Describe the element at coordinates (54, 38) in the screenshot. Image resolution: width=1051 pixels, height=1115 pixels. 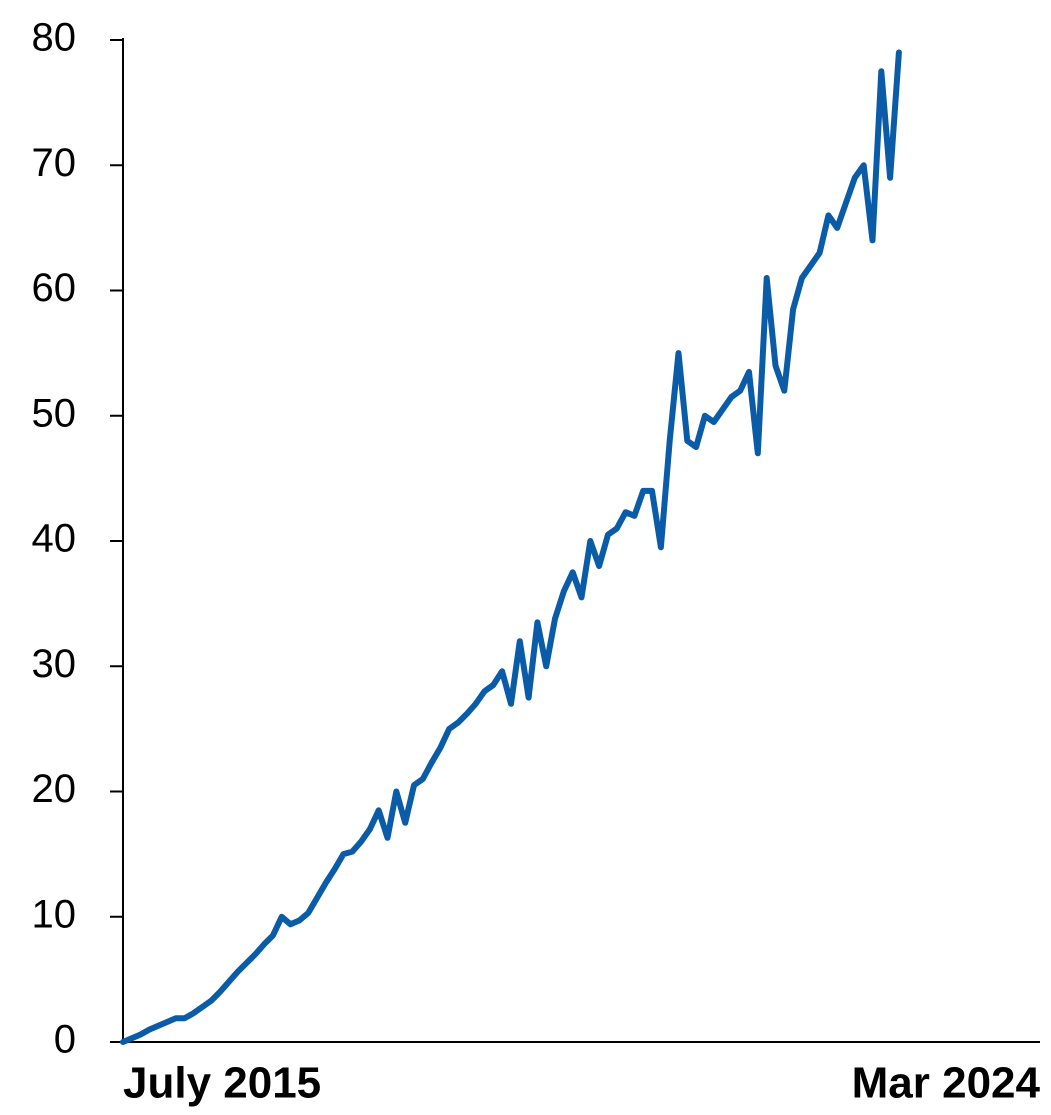
I see `y-tick-label: 80` at that location.